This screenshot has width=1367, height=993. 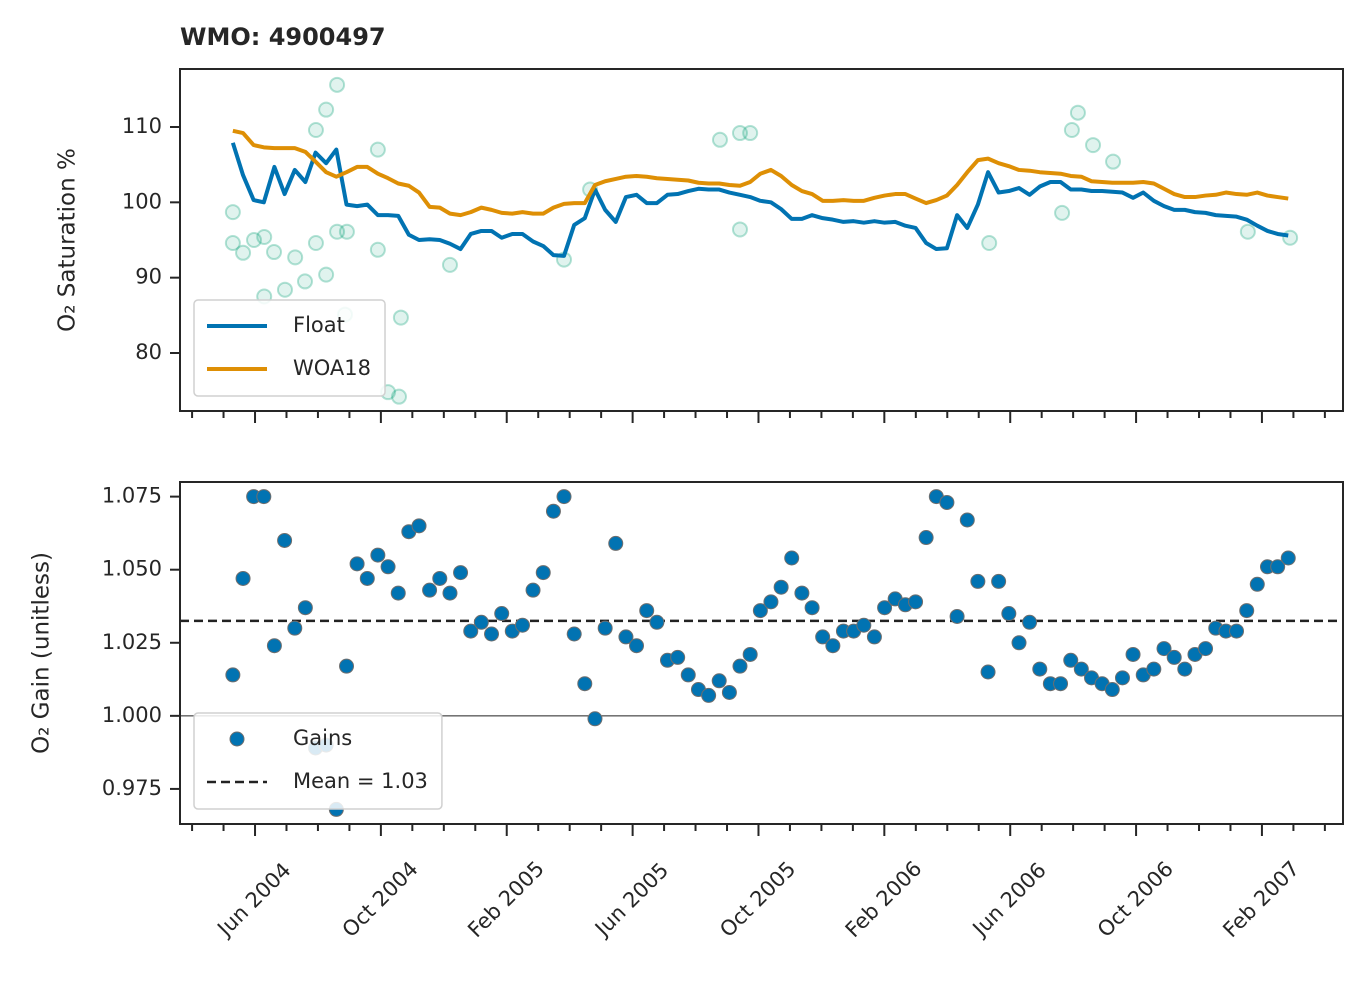 I want to click on legend-box, so click(x=318, y=761).